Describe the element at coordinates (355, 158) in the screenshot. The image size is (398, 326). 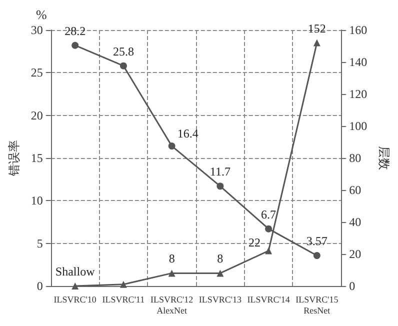
I see `y2-tick-label: 80` at that location.